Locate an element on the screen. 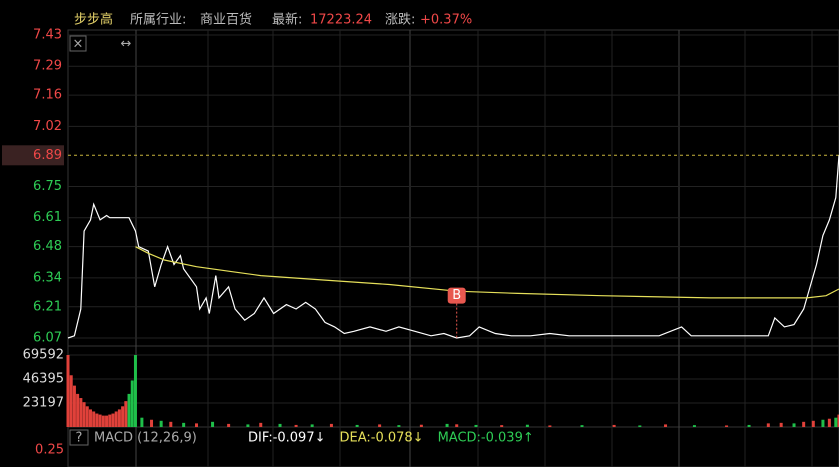 The width and height of the screenshot is (839, 467). y-tick-label: 46395 is located at coordinates (43, 378).